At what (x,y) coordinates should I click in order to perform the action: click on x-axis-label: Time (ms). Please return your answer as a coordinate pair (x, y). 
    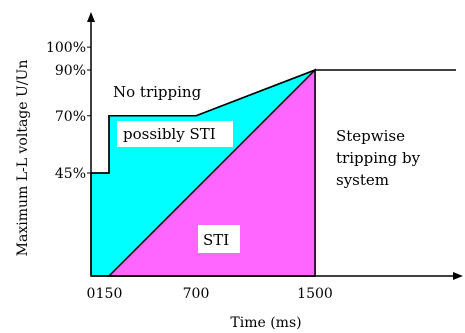
    Looking at the image, I should click on (265, 323).